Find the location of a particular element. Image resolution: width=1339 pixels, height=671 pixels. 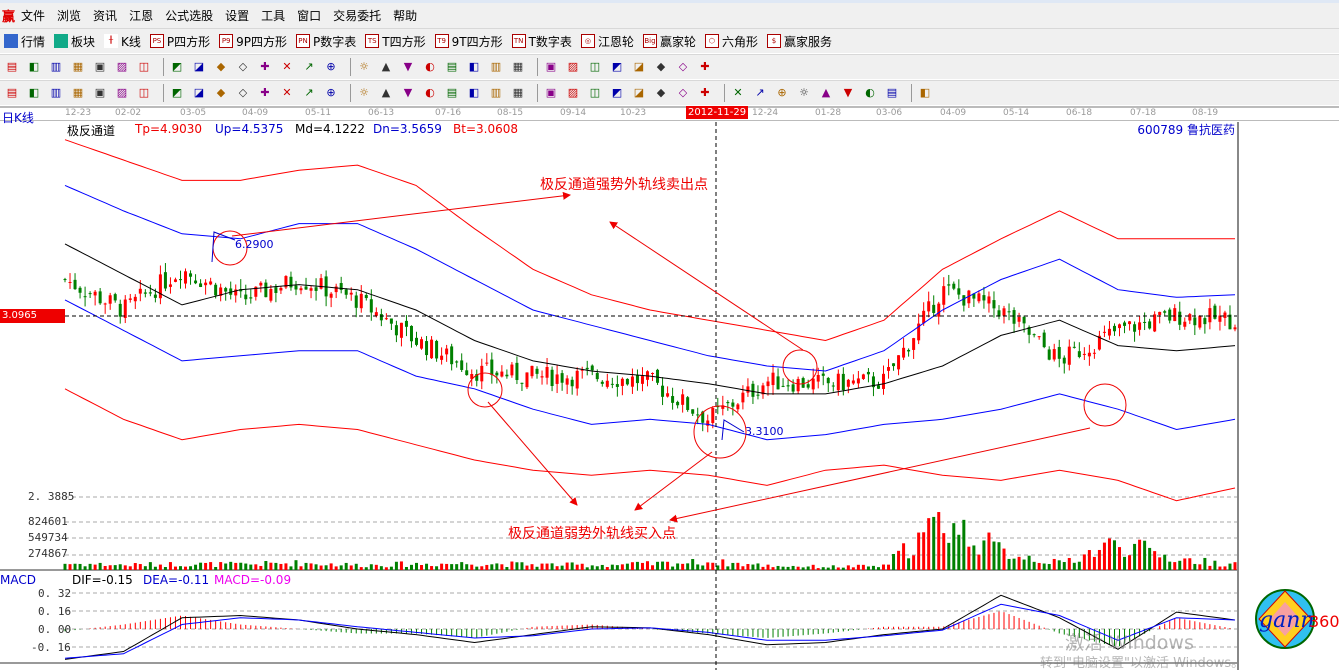

menu-item: 浏览 is located at coordinates (69, 16).